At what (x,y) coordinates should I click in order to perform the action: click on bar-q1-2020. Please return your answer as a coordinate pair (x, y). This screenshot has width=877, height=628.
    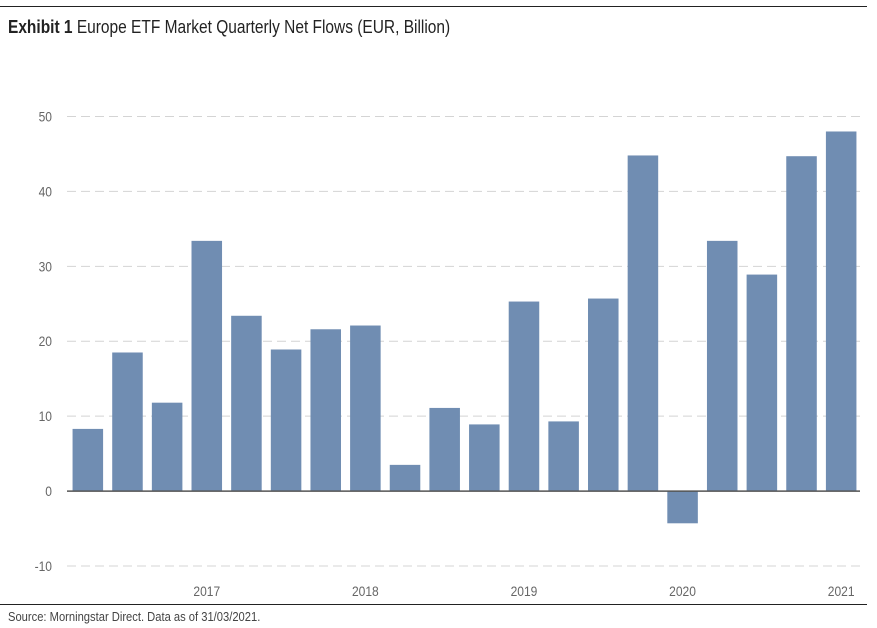
    Looking at the image, I should click on (682, 507).